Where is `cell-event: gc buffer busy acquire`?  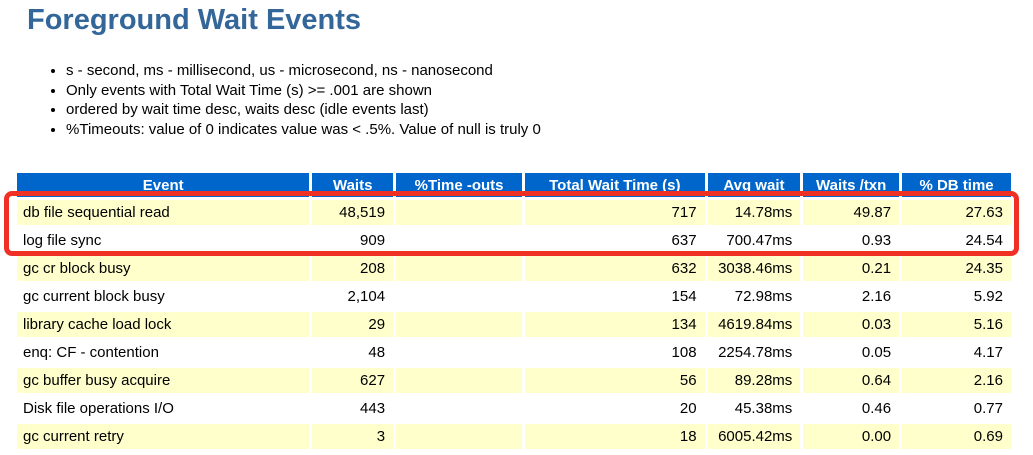
cell-event: gc buffer busy acquire is located at coordinates (163, 381).